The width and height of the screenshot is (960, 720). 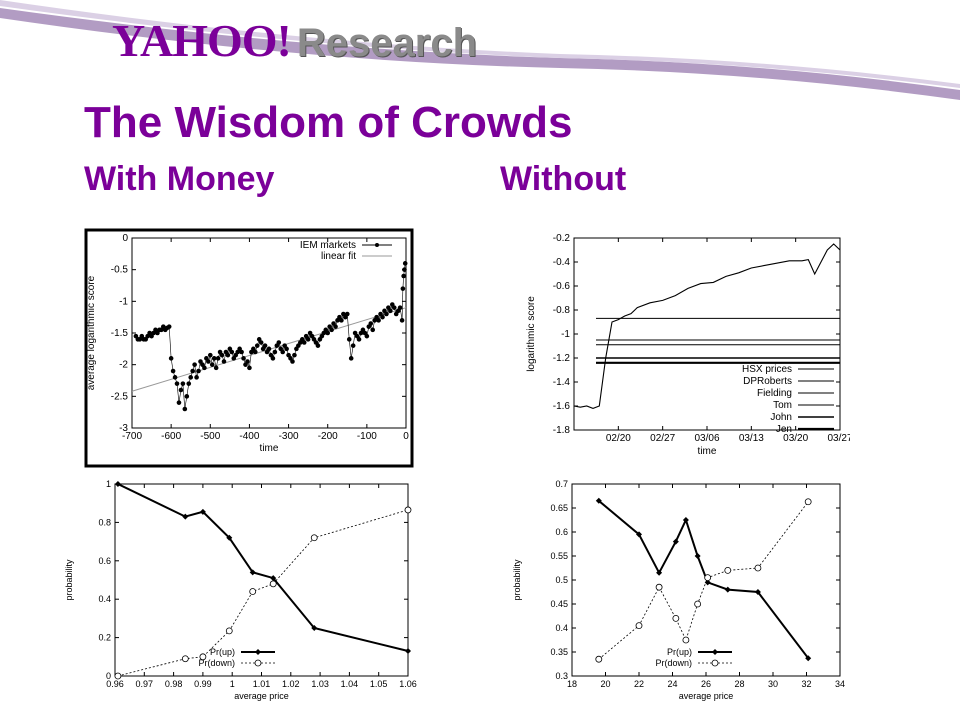 What do you see at coordinates (562, 286) in the screenshot?
I see `y-tick-label: -0.6` at bounding box center [562, 286].